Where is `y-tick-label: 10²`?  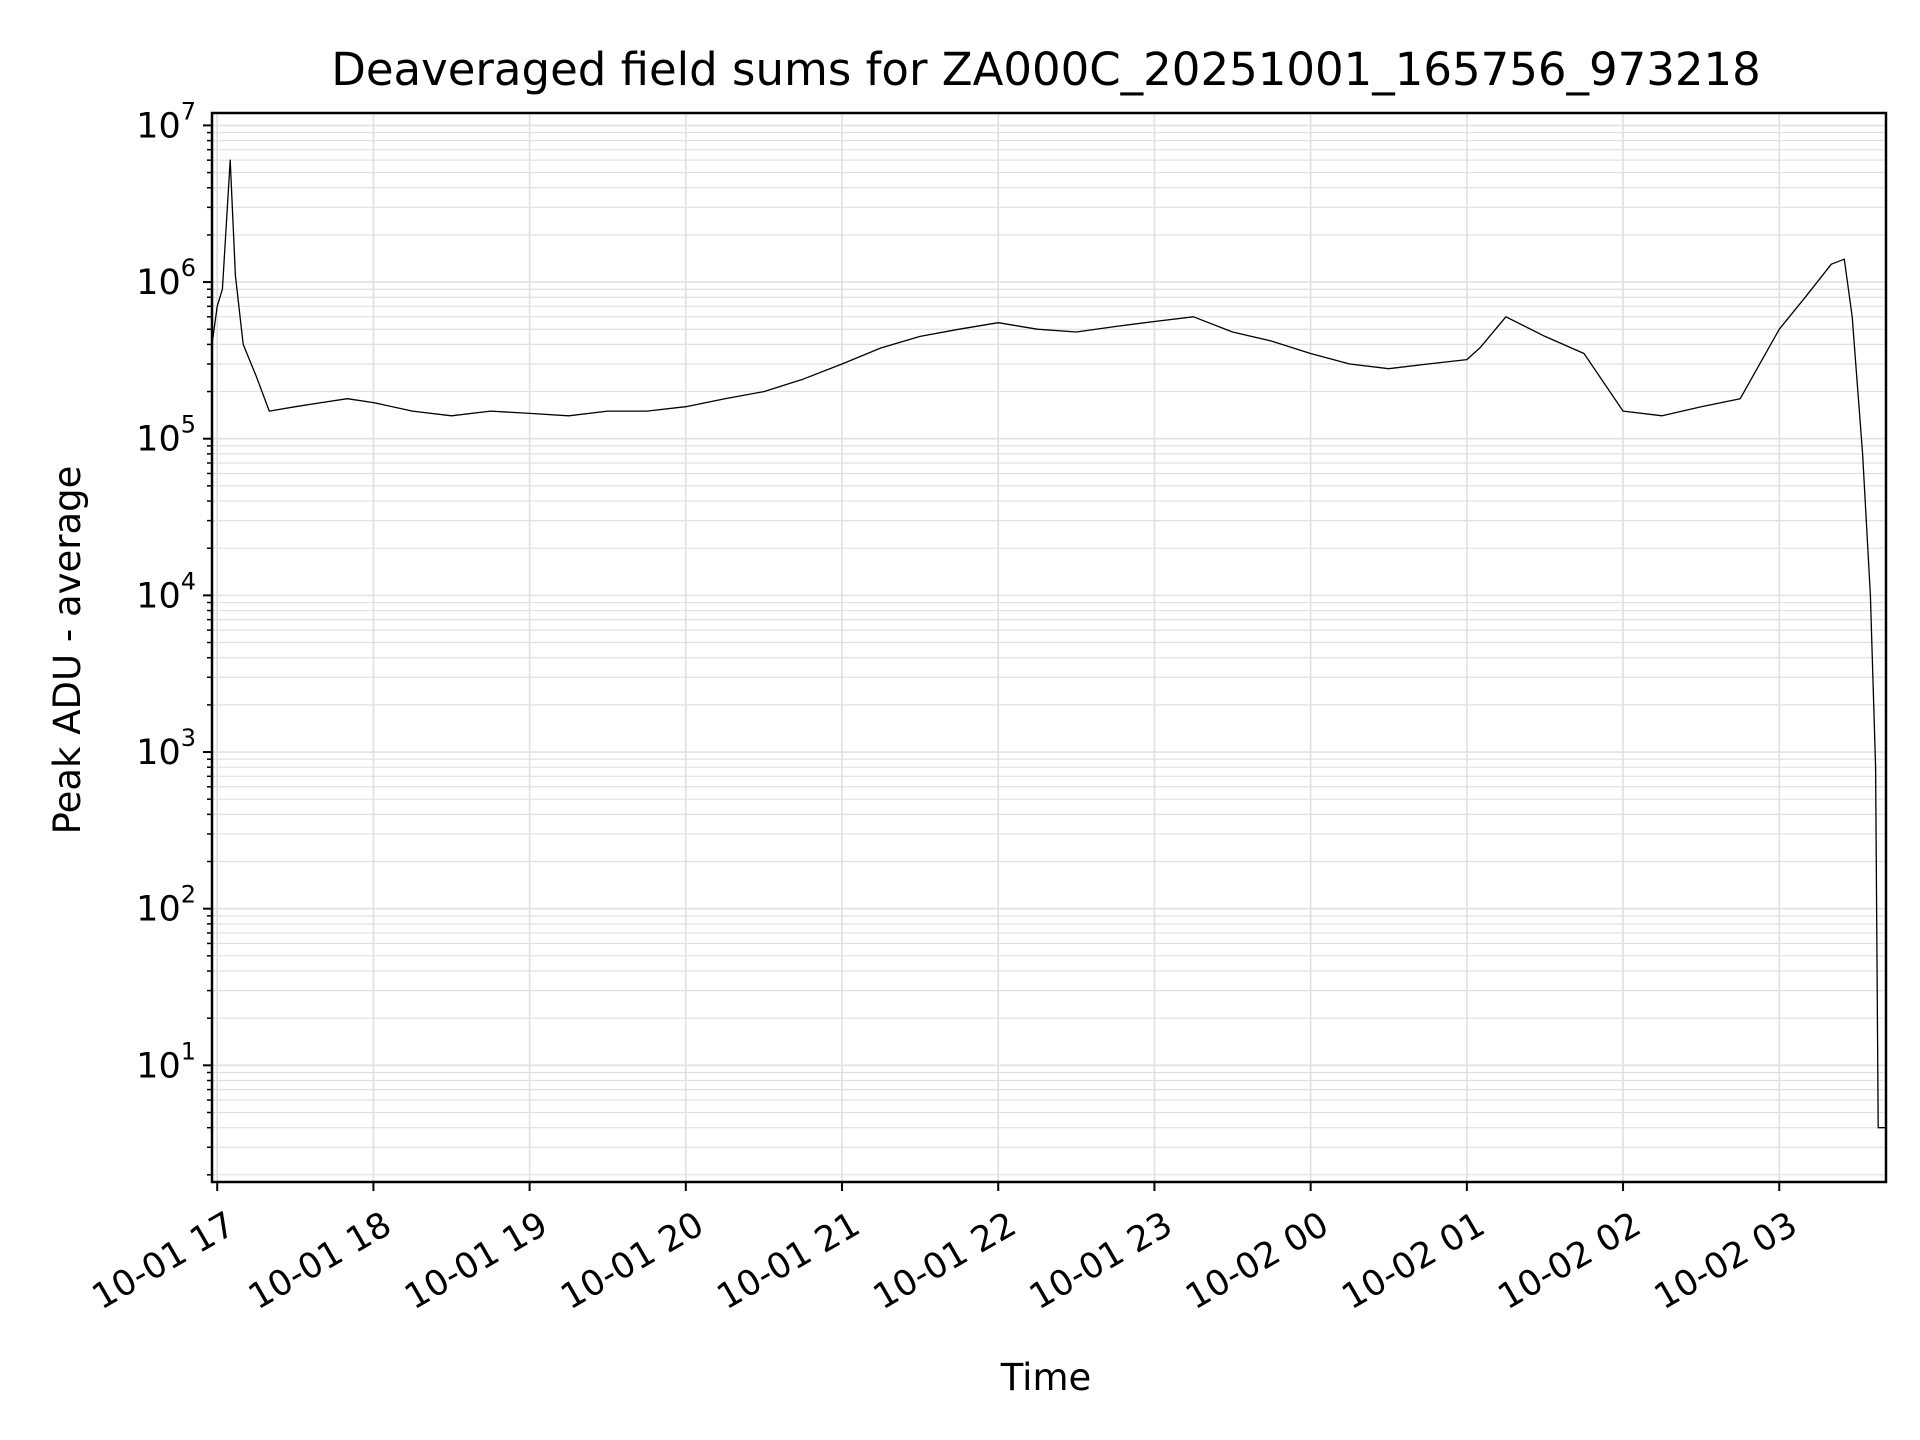 y-tick-label: 10² is located at coordinates (166, 905).